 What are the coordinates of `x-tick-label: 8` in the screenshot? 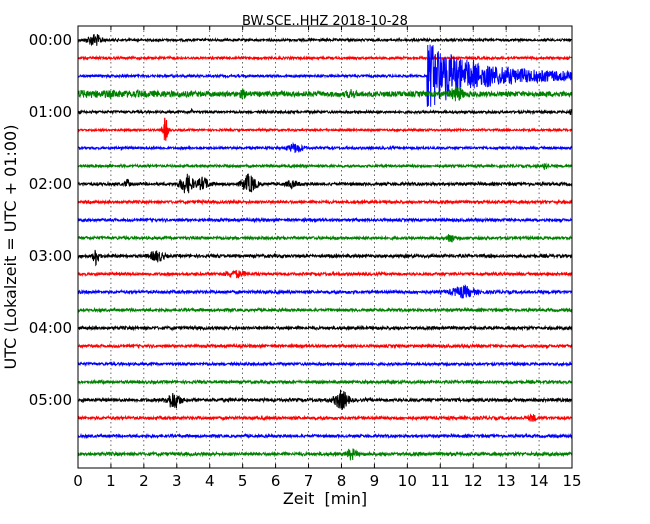 It's located at (342, 481).